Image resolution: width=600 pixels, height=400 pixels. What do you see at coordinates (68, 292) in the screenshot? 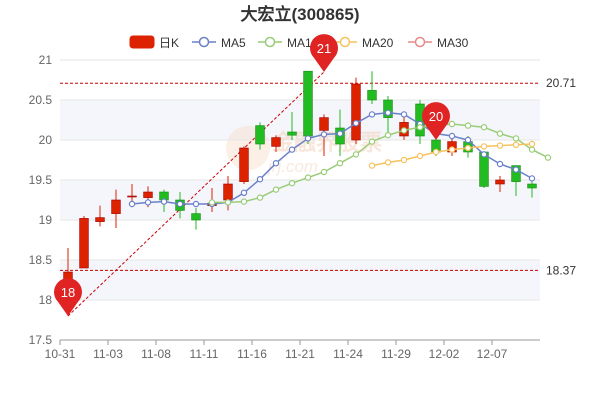
I see `marker-label: 18` at bounding box center [68, 292].